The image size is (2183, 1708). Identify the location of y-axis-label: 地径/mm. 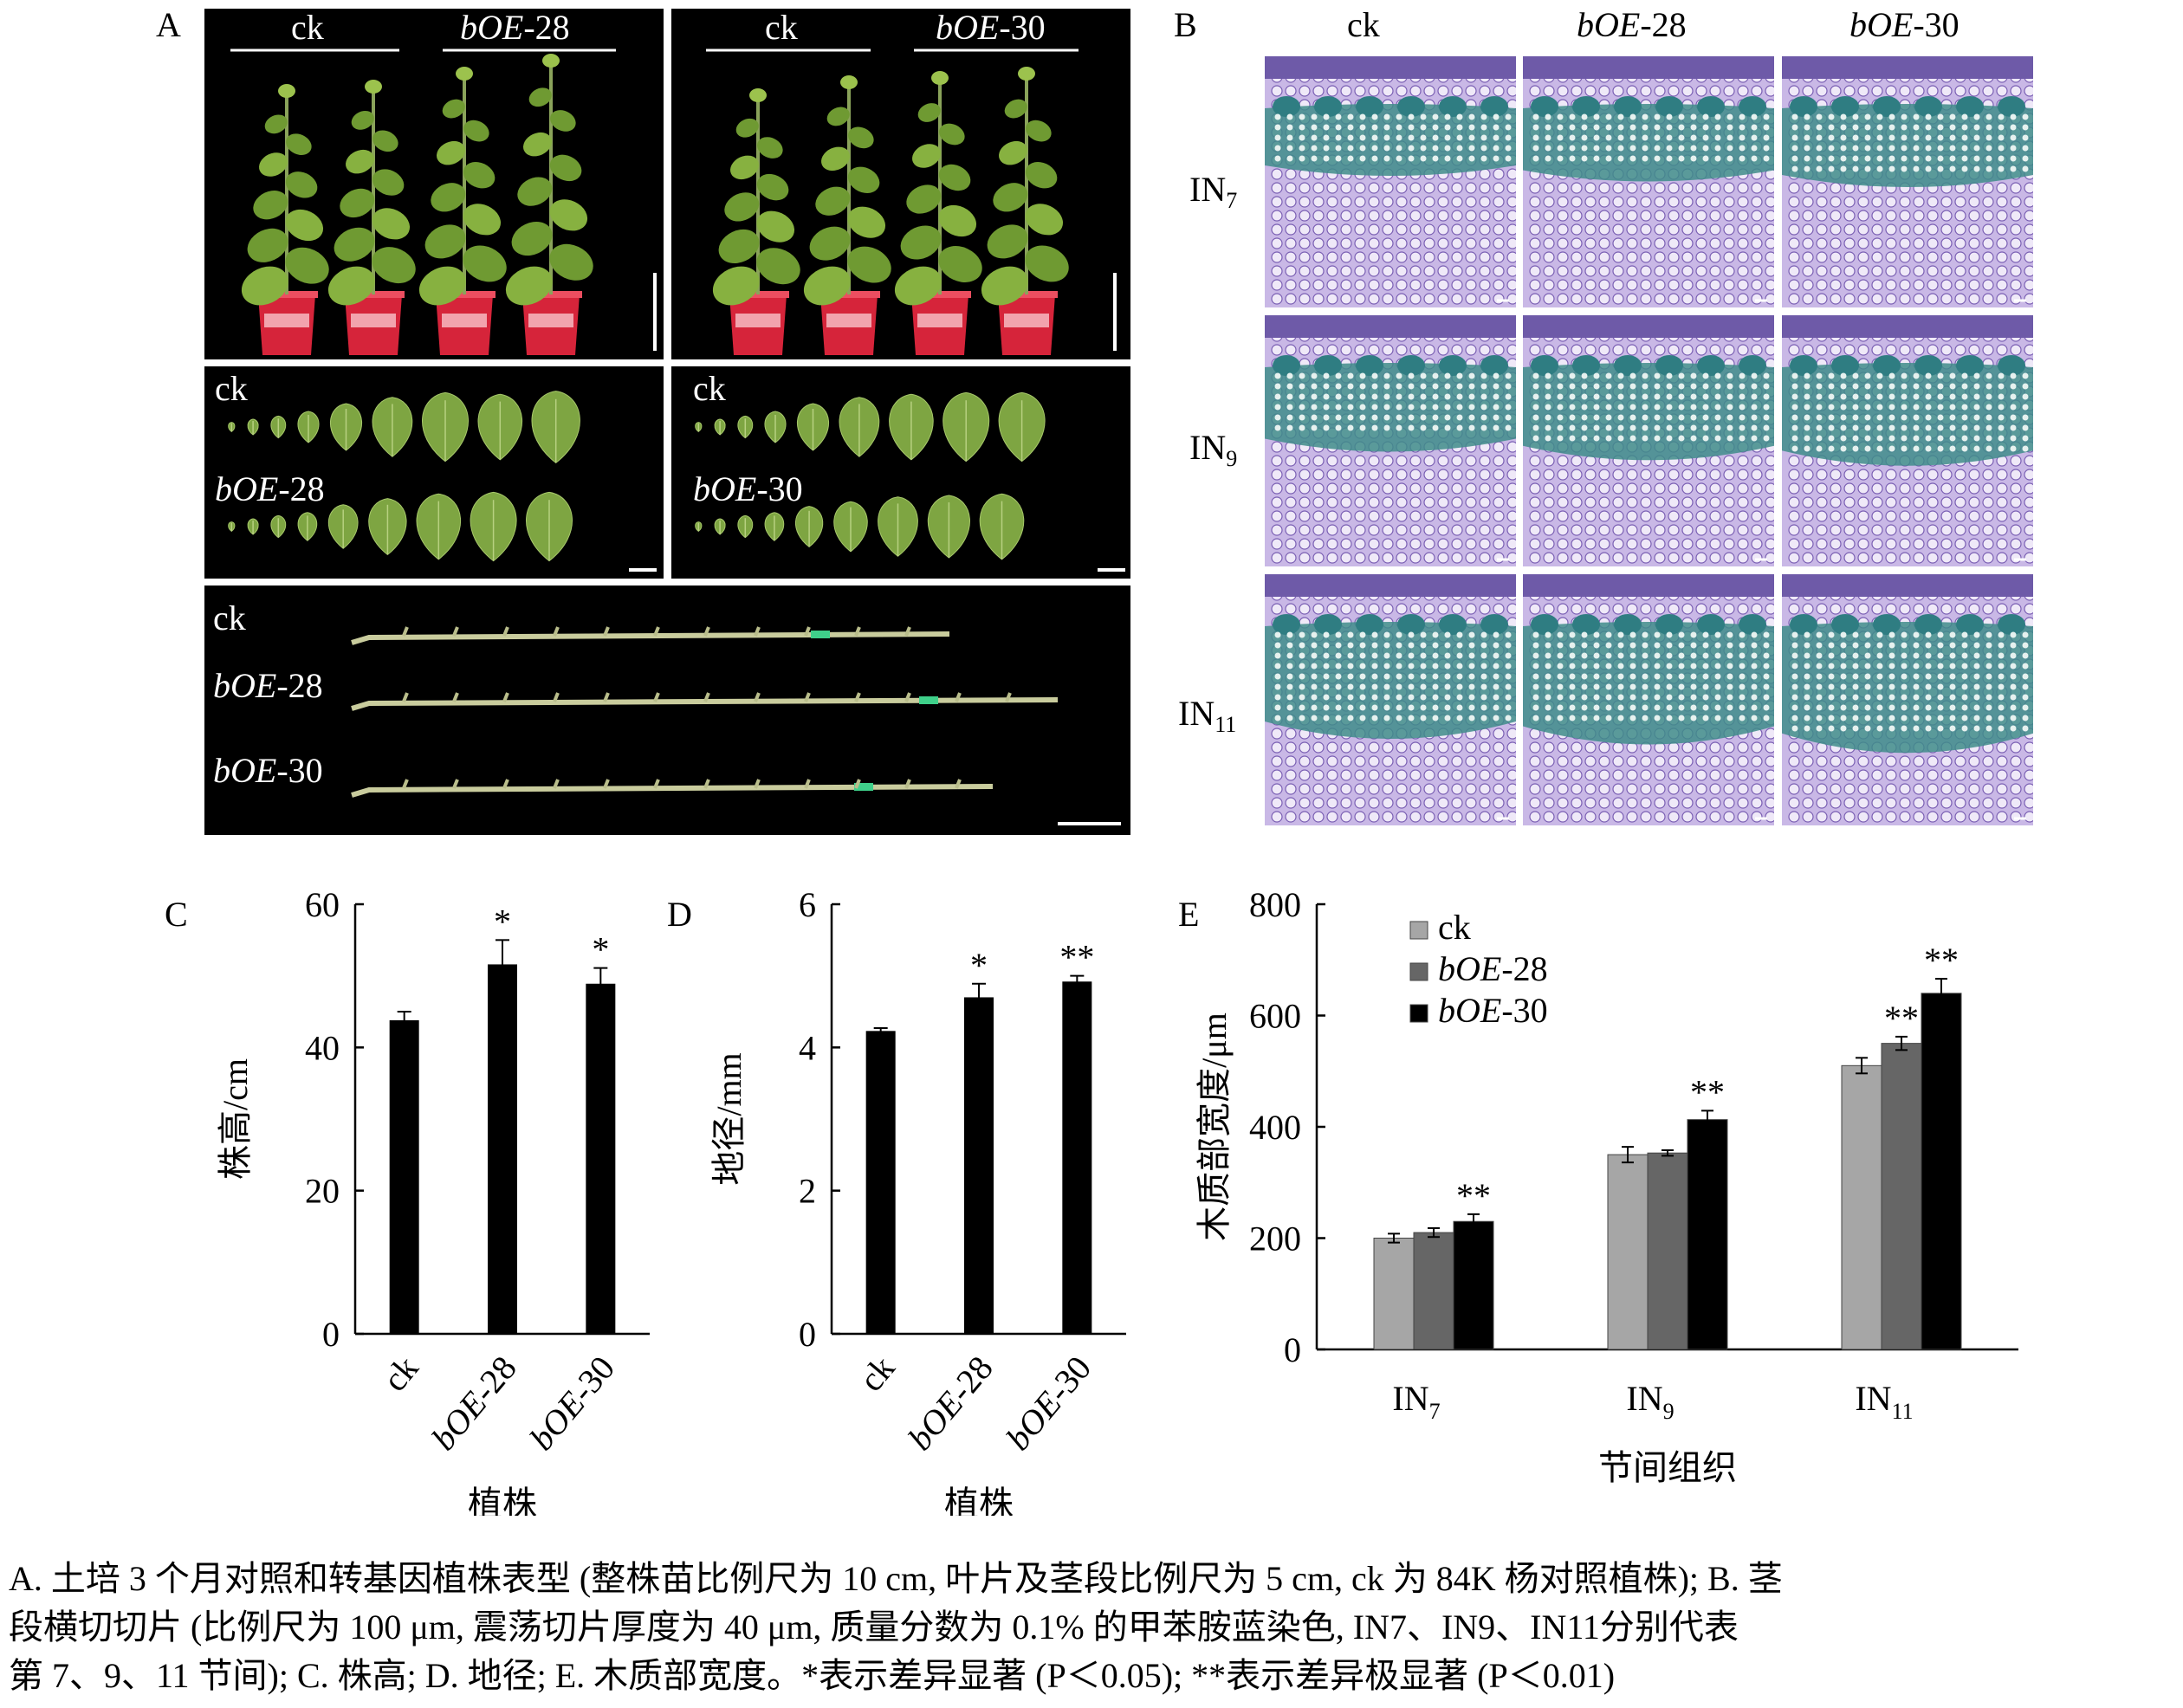
(728, 1118).